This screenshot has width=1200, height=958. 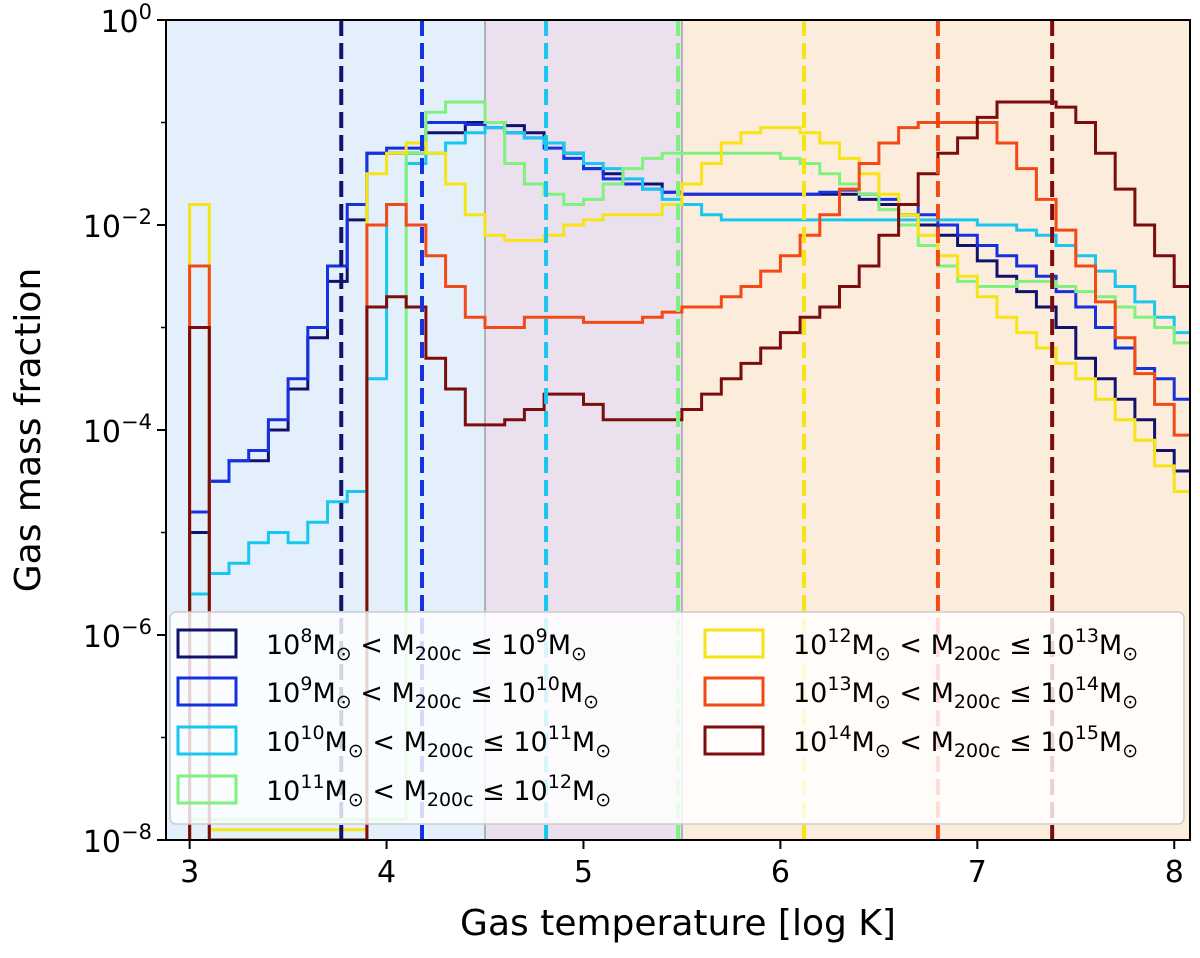 What do you see at coordinates (583, 872) in the screenshot?
I see `x-tick-label: 5` at bounding box center [583, 872].